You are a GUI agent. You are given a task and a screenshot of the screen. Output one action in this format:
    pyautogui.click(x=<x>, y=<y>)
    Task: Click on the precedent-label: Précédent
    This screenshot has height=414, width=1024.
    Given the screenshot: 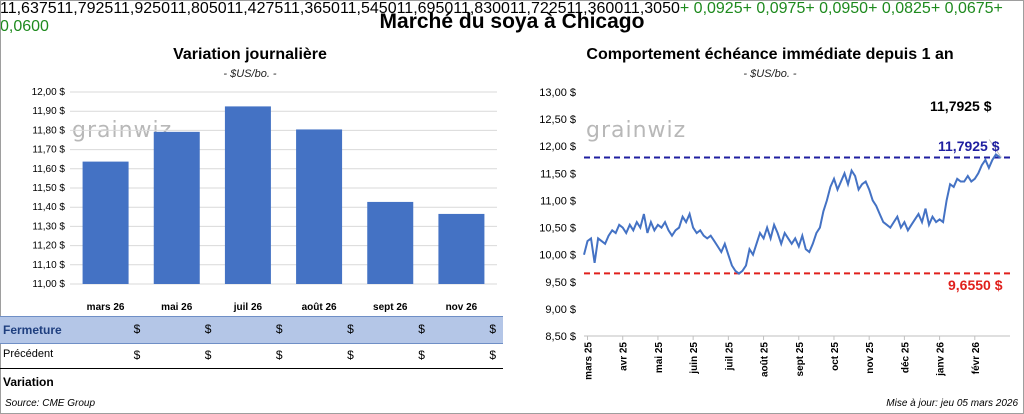 What is the action you would take?
    pyautogui.click(x=28, y=354)
    